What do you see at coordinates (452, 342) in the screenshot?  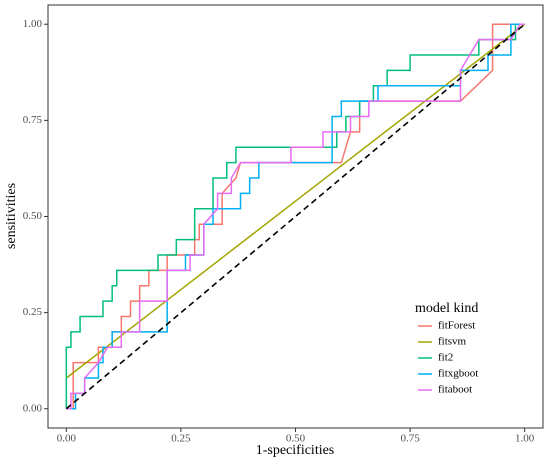 I see `legend-text: fitsvm` at bounding box center [452, 342].